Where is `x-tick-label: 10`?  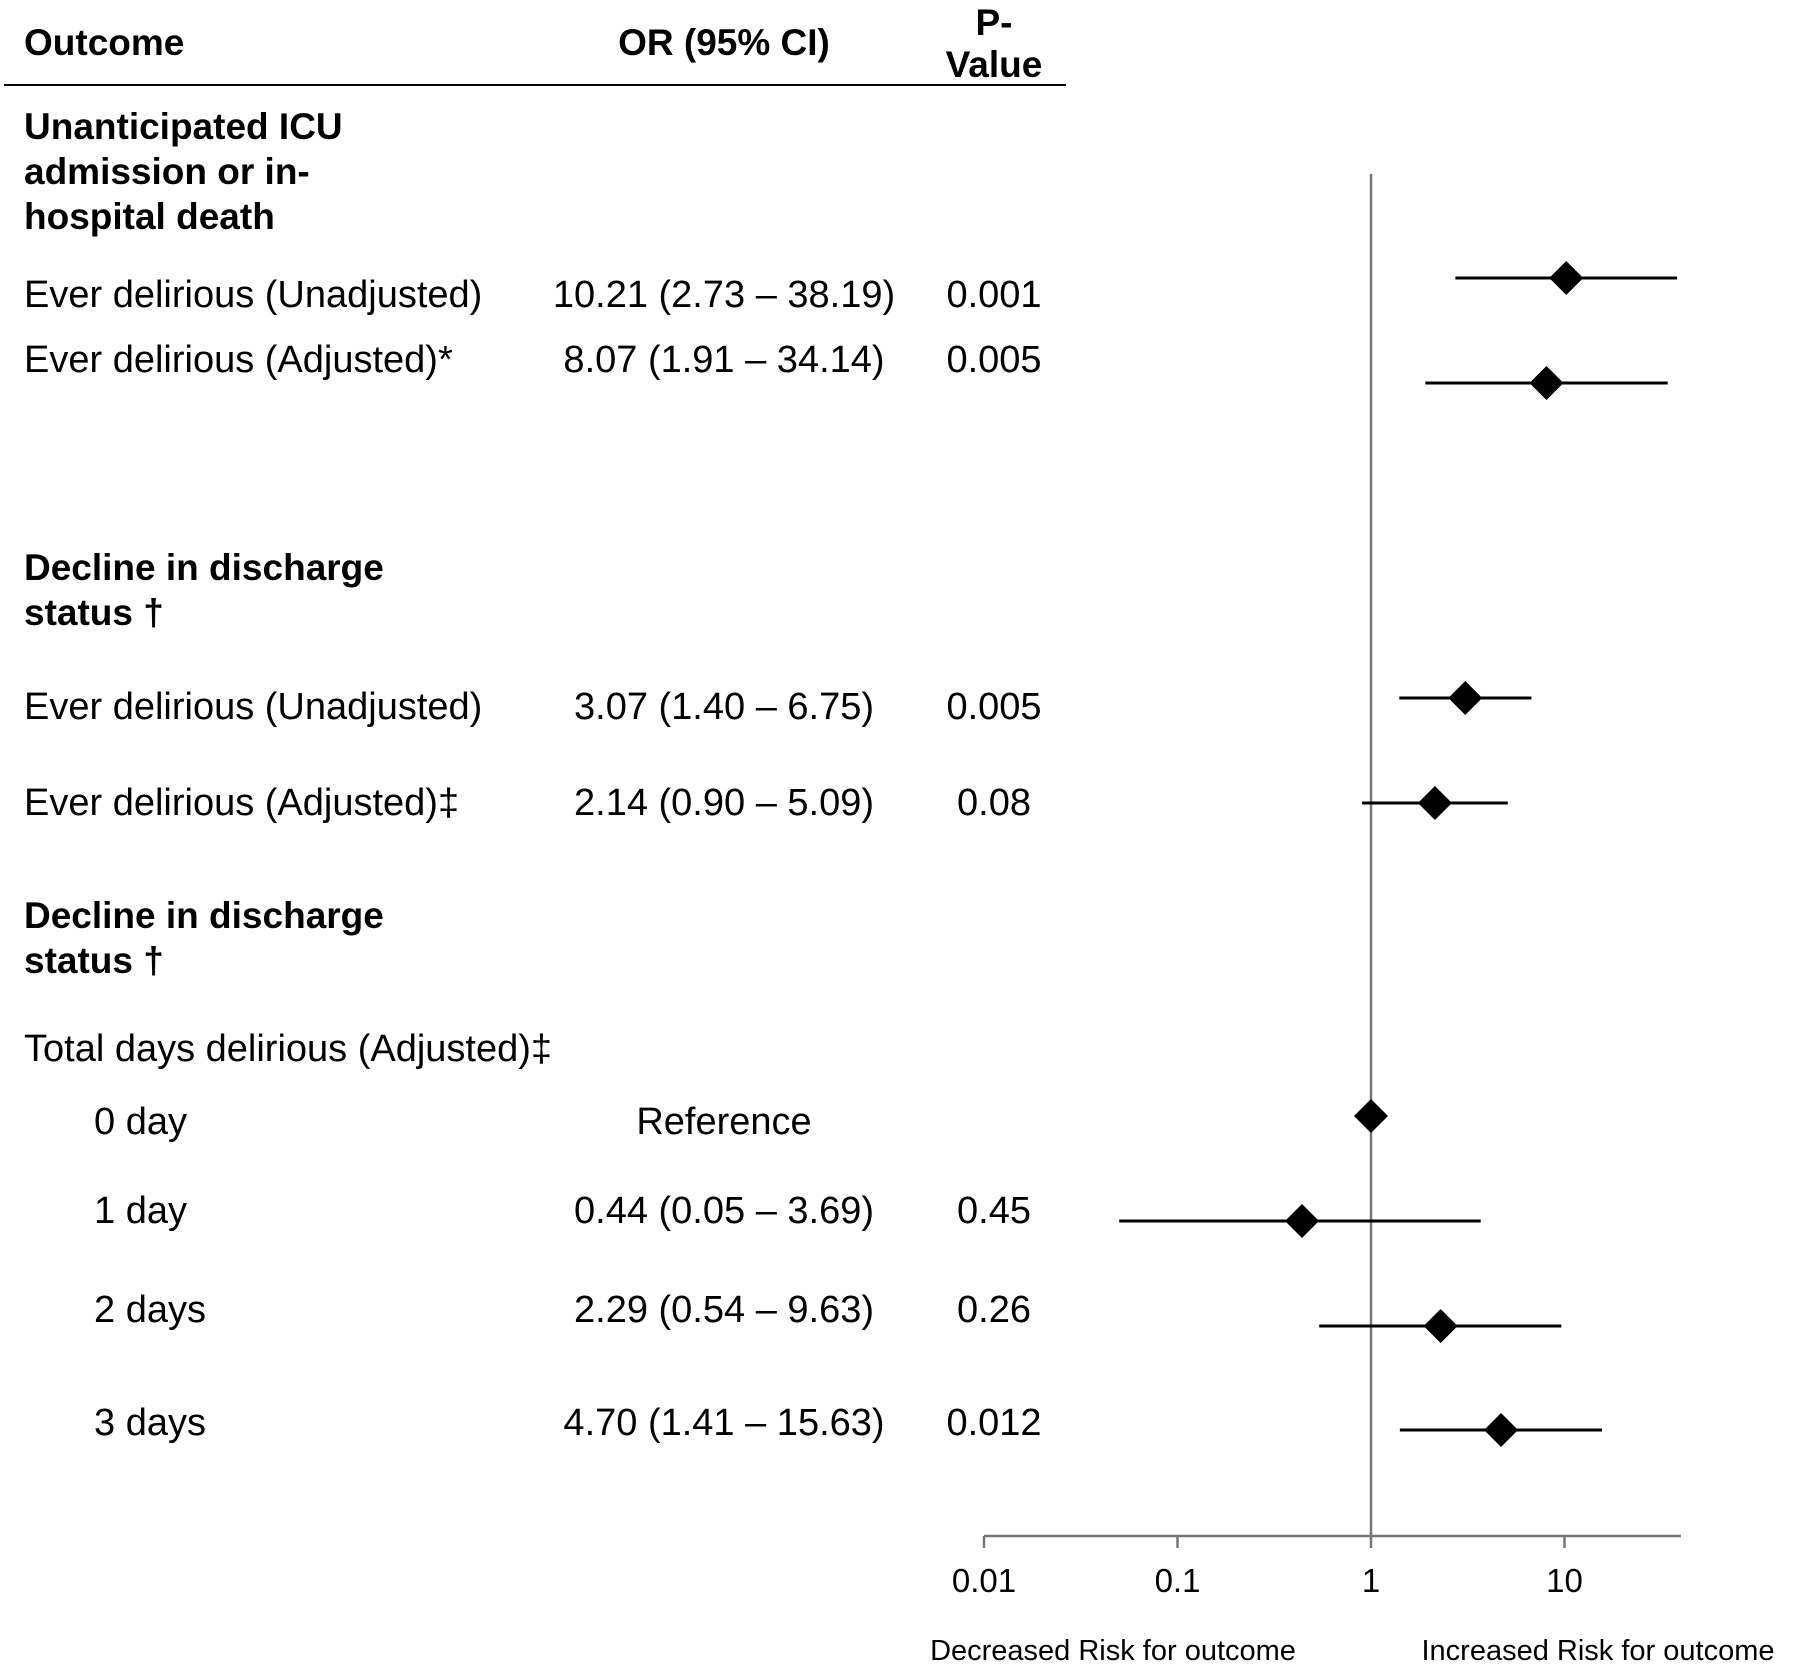
x-tick-label: 10 is located at coordinates (1564, 1580).